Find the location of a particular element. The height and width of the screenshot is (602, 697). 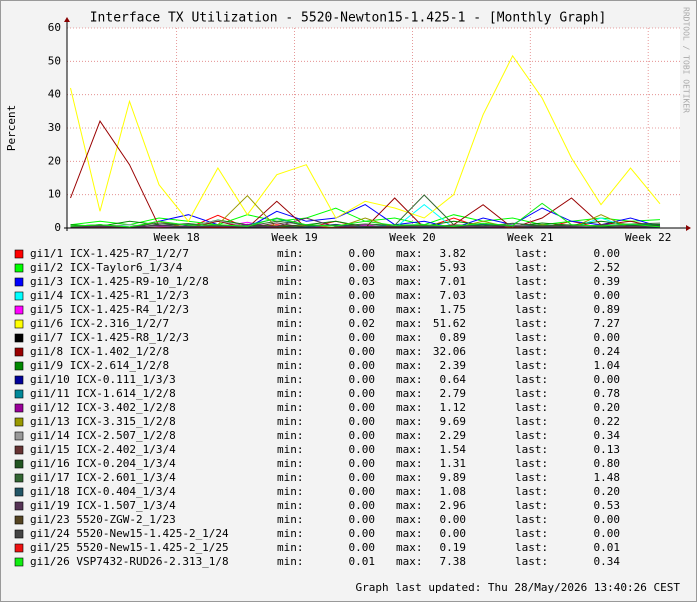

legend-label: gi1/17 ICX-2.601_1/3/4 is located at coordinates (103, 477).